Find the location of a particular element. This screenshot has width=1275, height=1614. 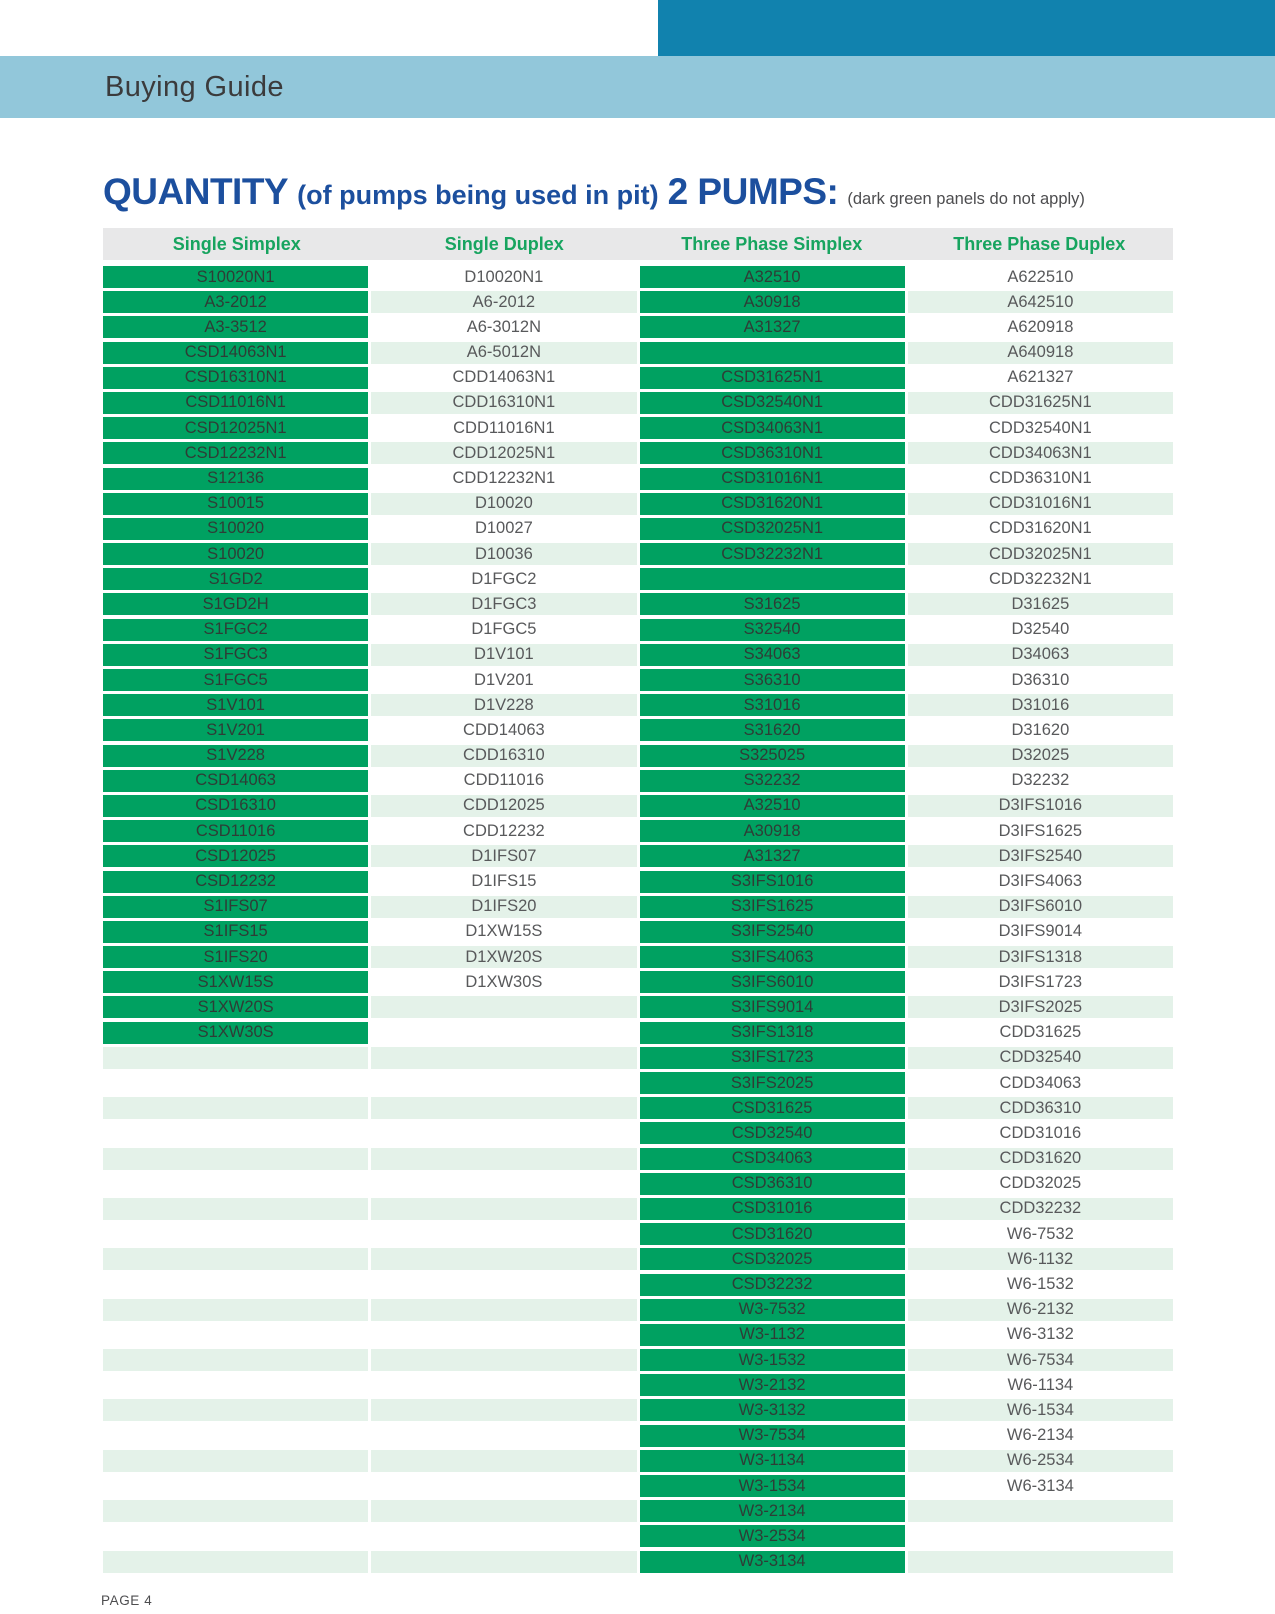

pump-model: D1V228 is located at coordinates (504, 704).